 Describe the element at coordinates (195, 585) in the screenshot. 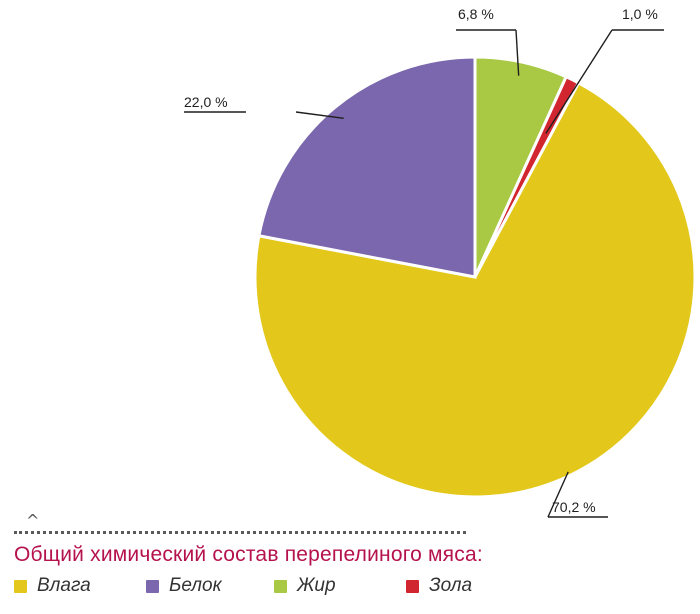

I see `legend-label-belok: Белок` at that location.